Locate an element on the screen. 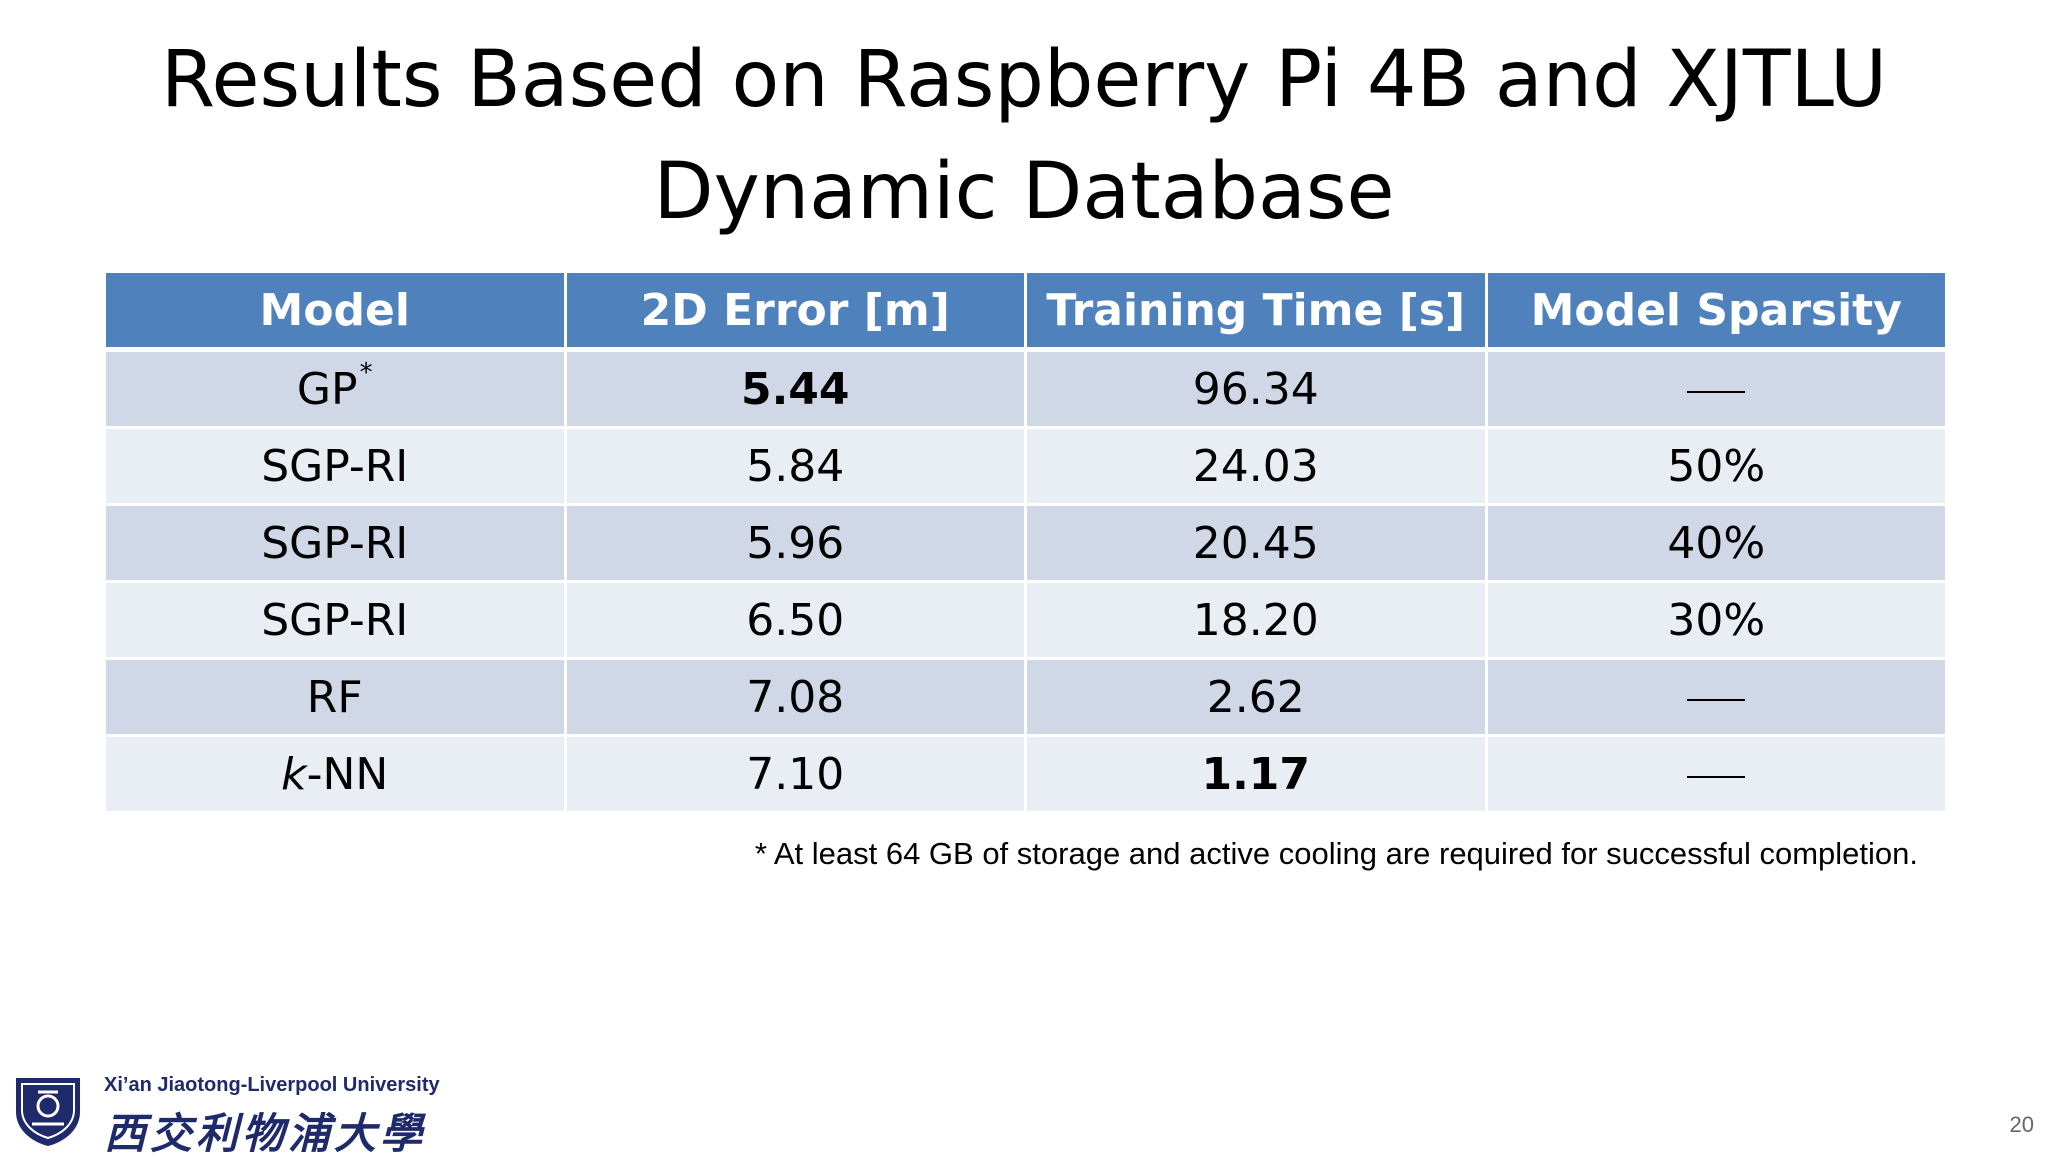 Image resolution: width=2048 pixels, height=1161 pixels. header-model-sparsity: Model Sparsity is located at coordinates (1716, 311).